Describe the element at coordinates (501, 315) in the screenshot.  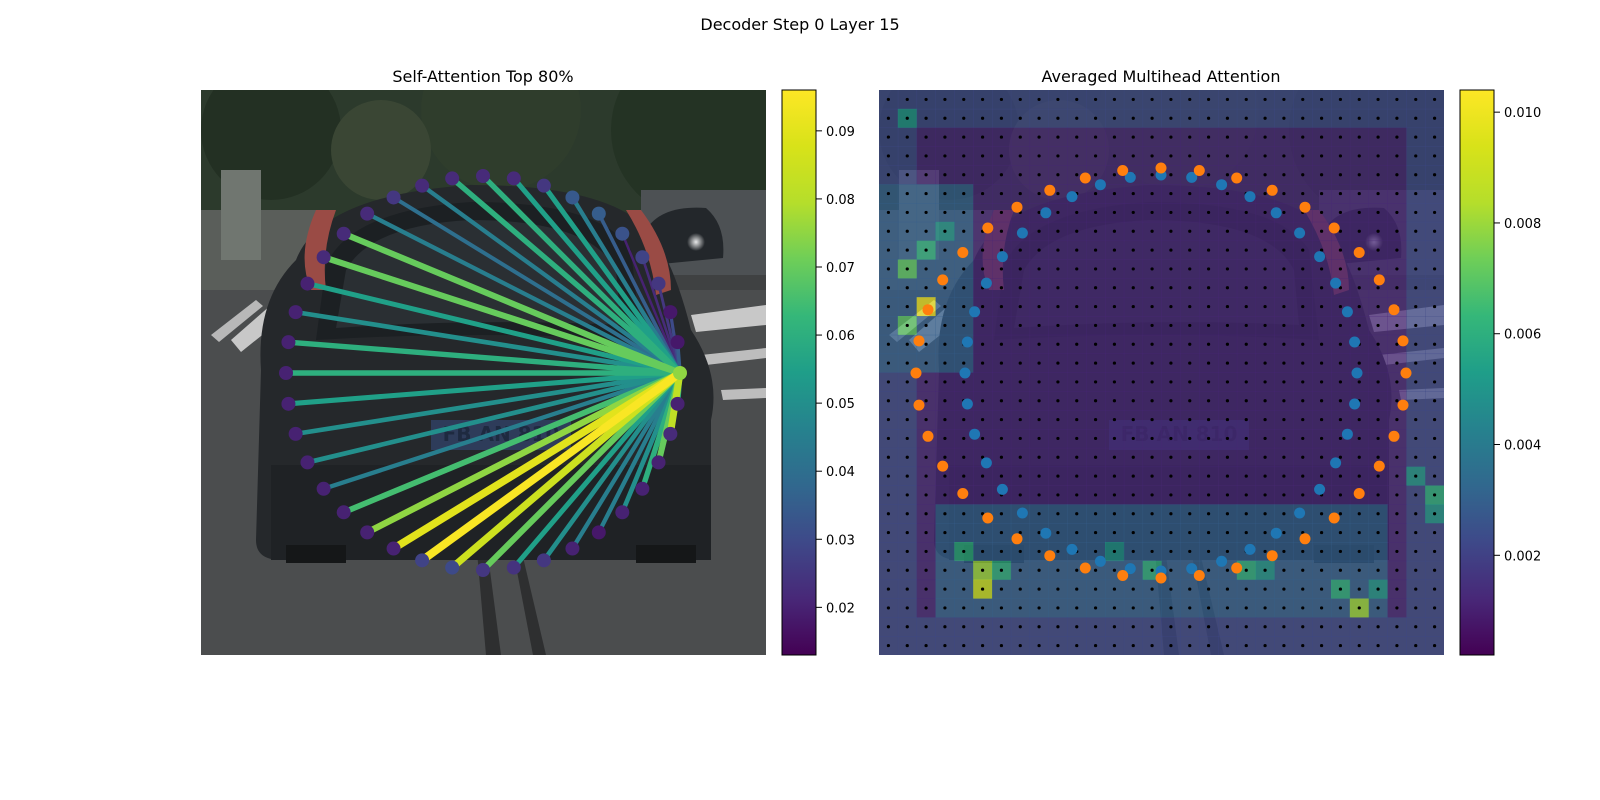
I see `attention-edge` at that location.